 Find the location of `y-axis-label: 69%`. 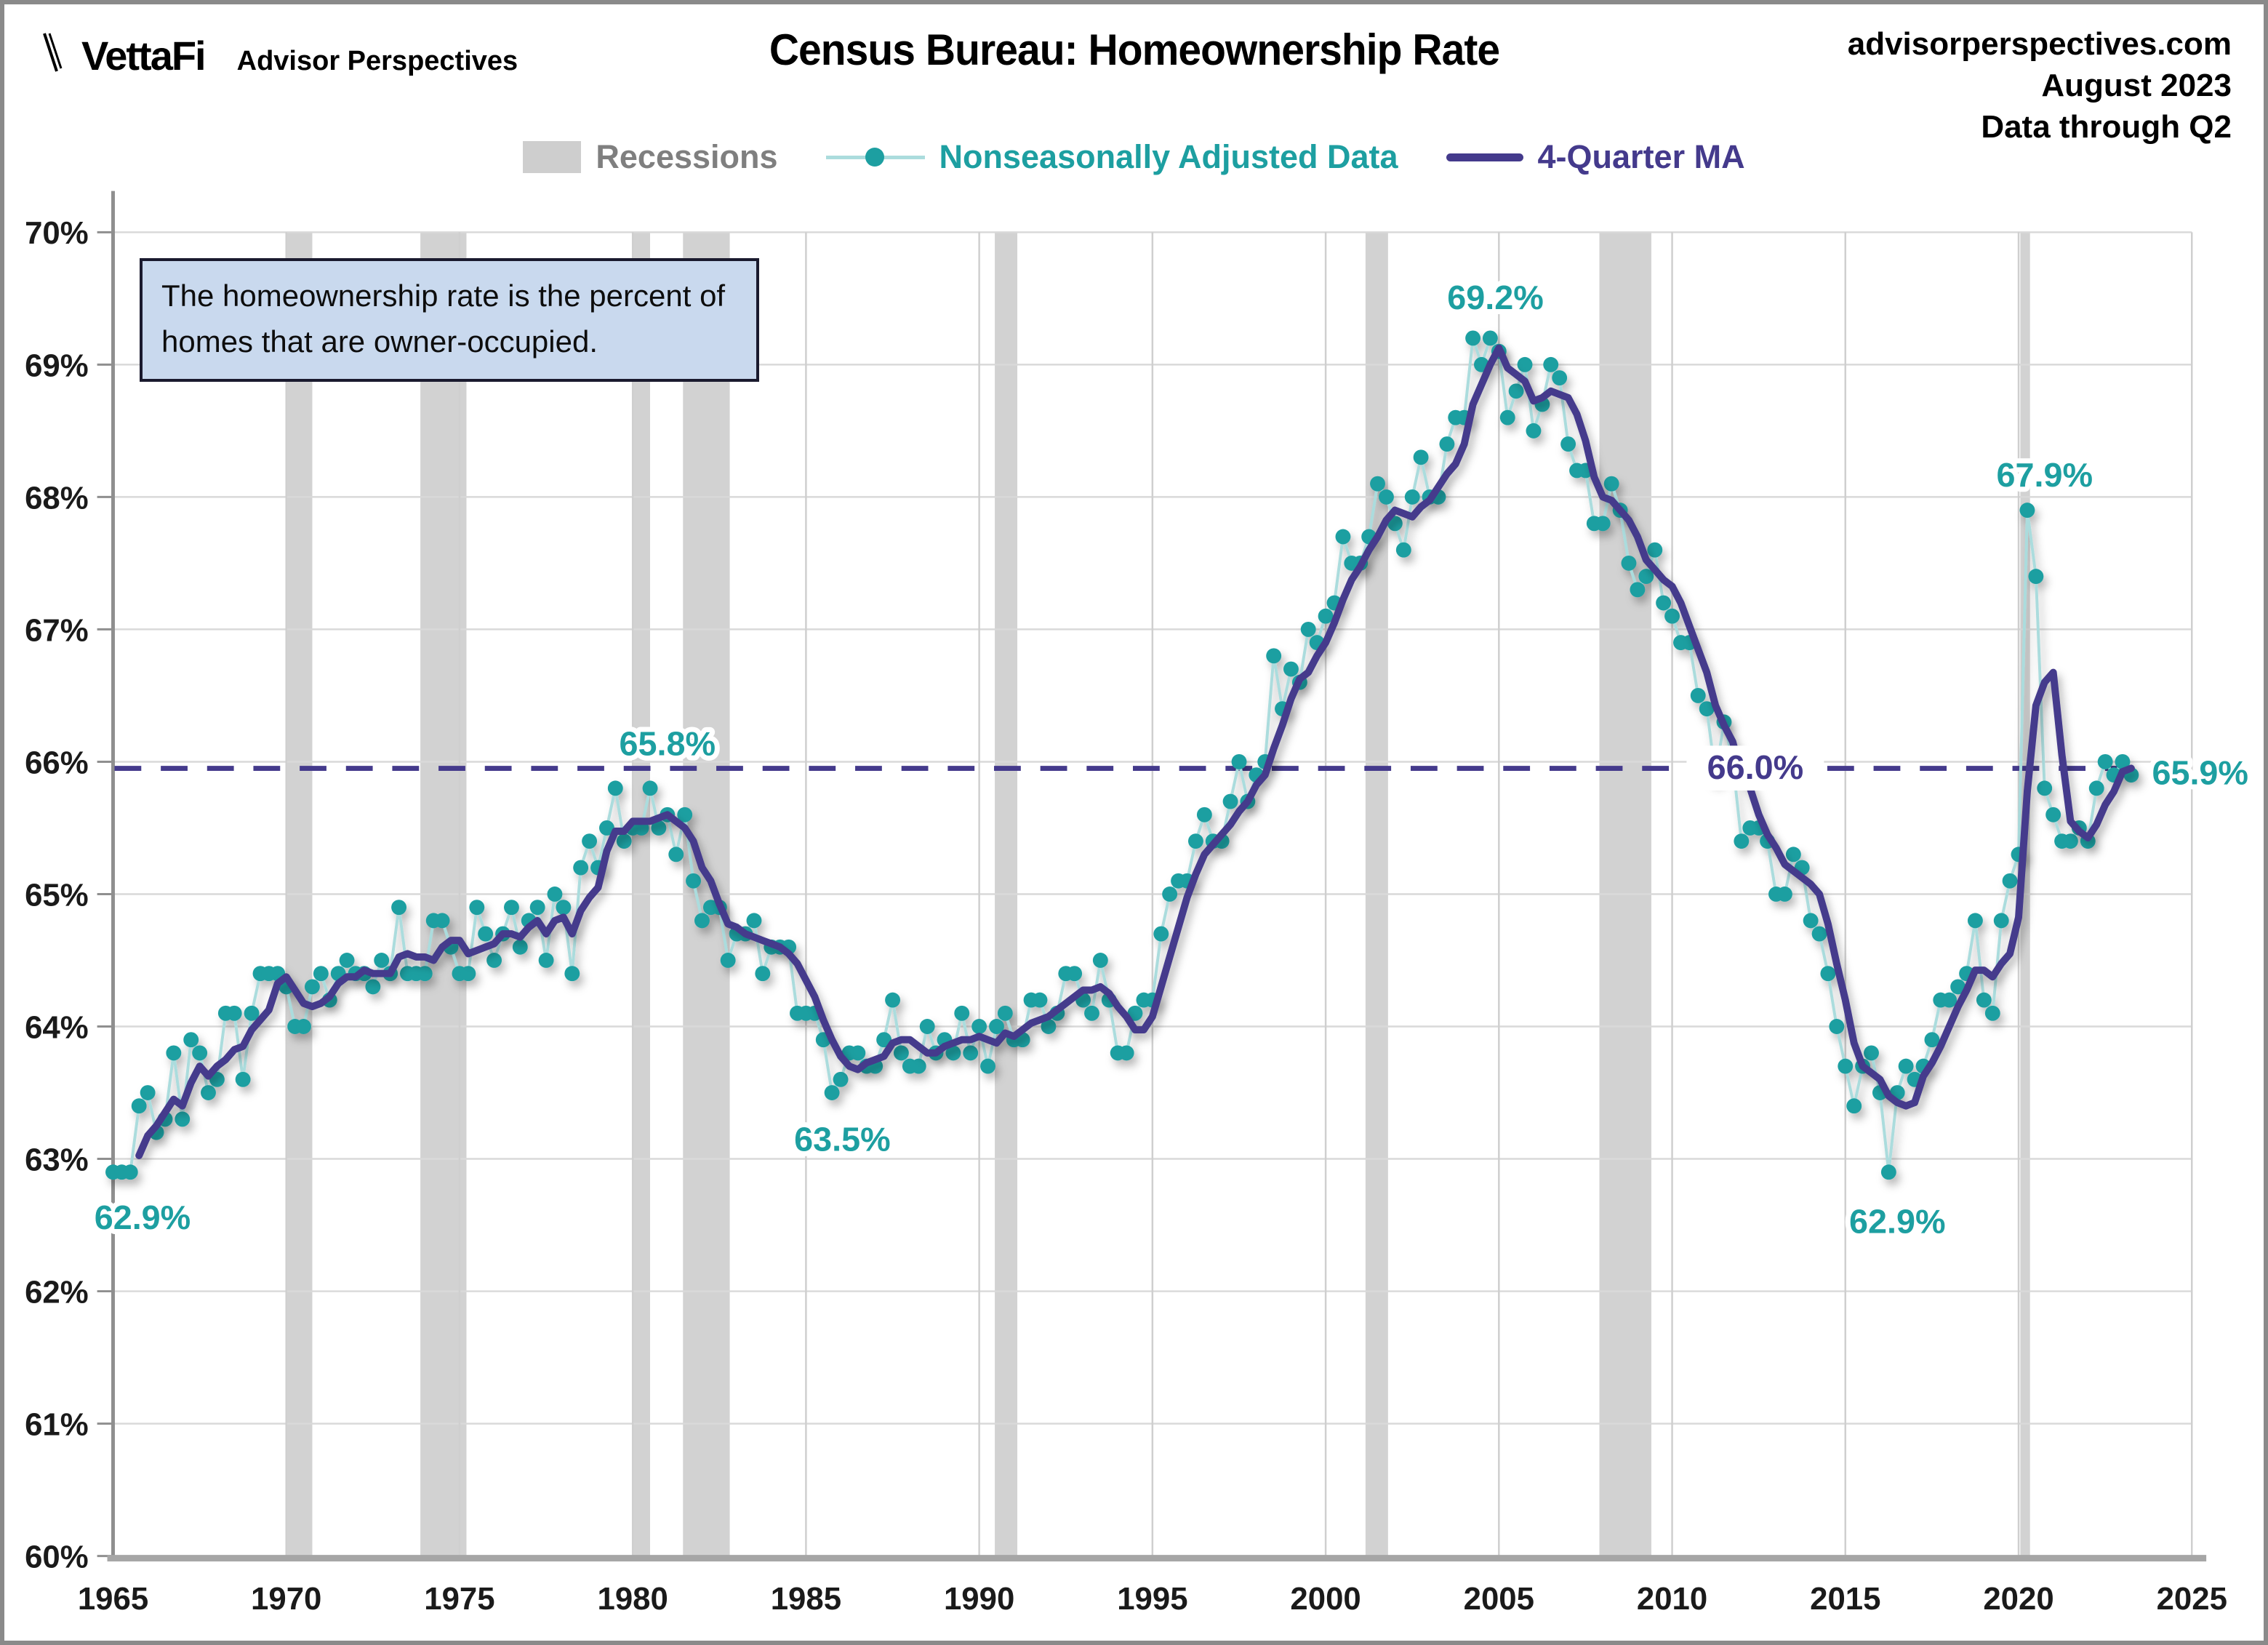

y-axis-label: 69% is located at coordinates (57, 365).